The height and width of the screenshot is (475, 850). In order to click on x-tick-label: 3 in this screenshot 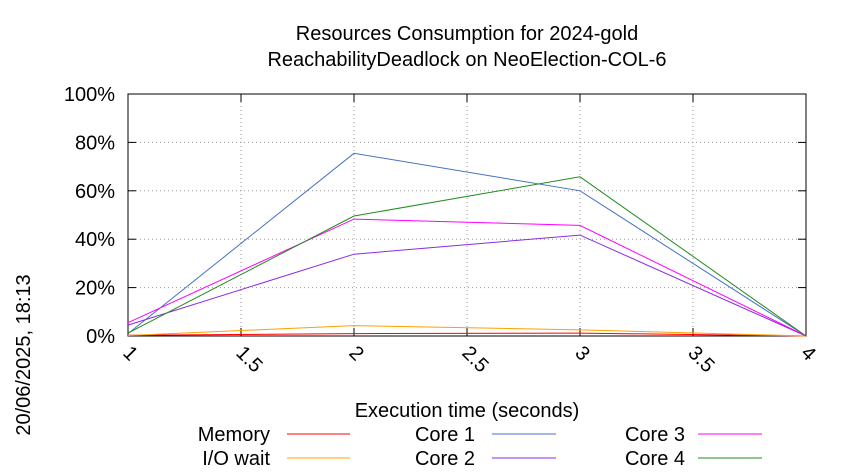, I will do `click(581, 353)`.